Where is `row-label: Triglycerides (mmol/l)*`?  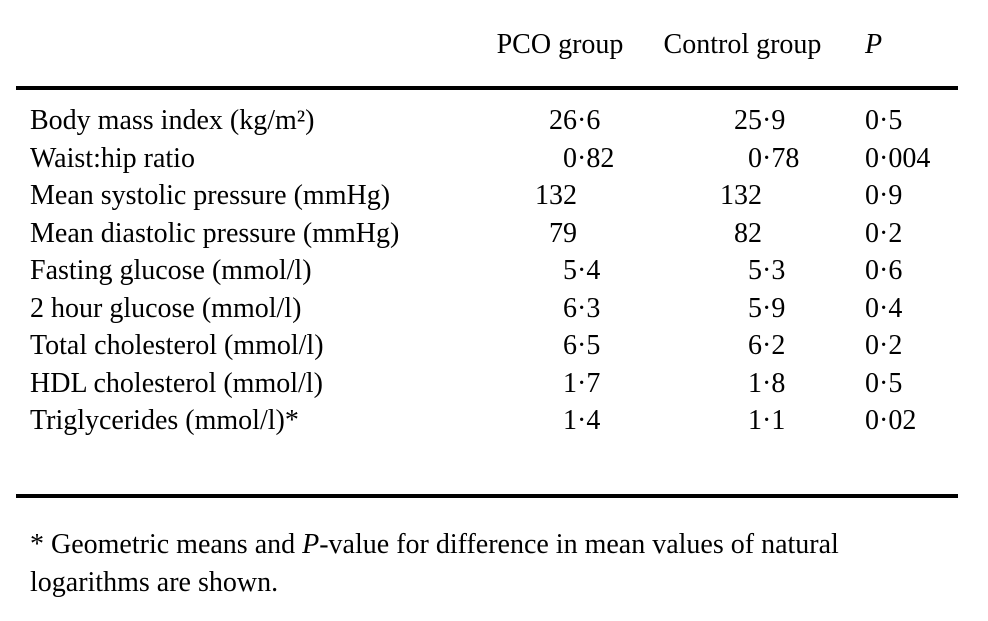 row-label: Triglycerides (mmol/l)* is located at coordinates (164, 420).